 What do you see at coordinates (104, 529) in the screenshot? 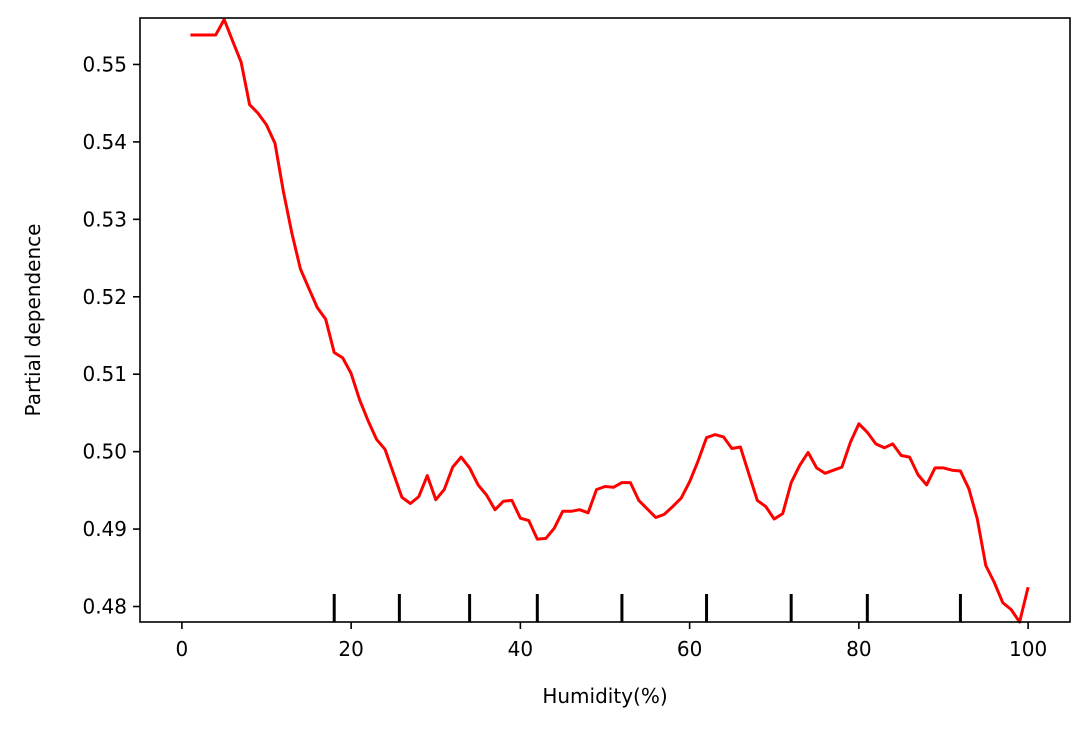
I see `y-tick-label: 0.49` at bounding box center [104, 529].